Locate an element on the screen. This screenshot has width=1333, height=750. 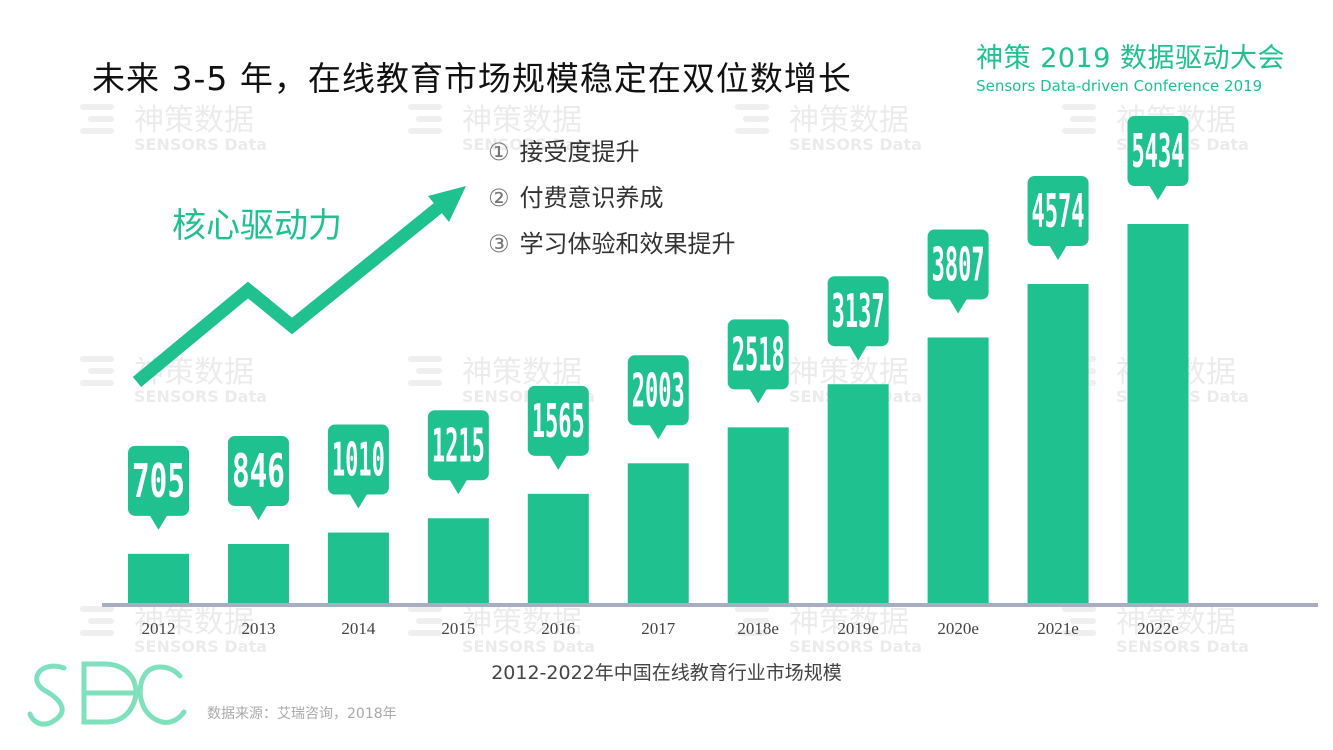
driver-number: ① is located at coordinates (499, 152).